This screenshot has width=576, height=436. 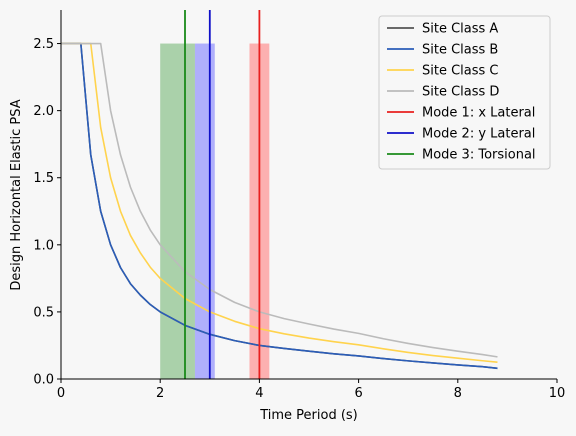 What do you see at coordinates (16, 194) in the screenshot?
I see `y-axis-label: Design Horizontal Elastic PSA` at bounding box center [16, 194].